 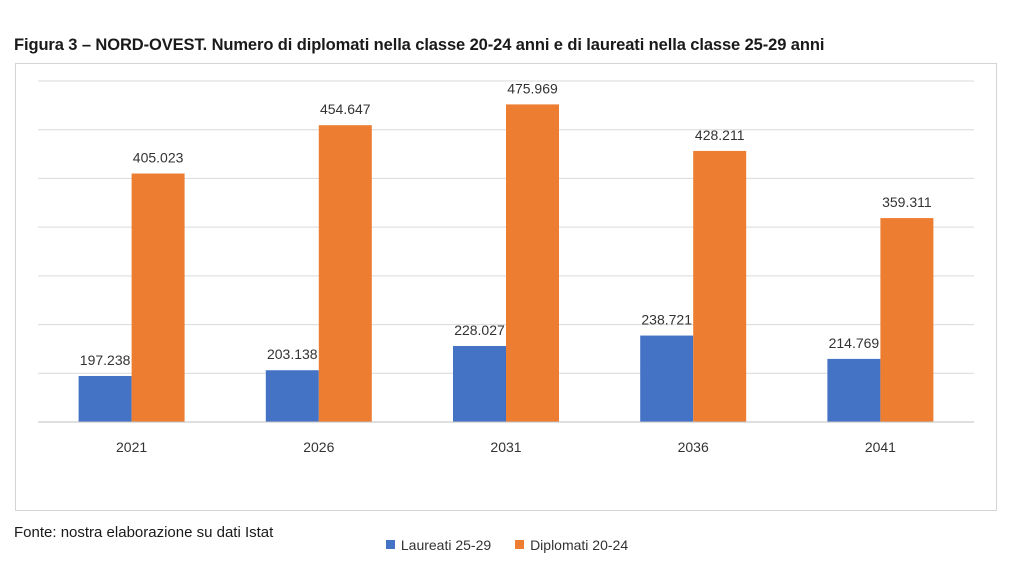 I want to click on x-tick-label: 2036, so click(x=693, y=447).